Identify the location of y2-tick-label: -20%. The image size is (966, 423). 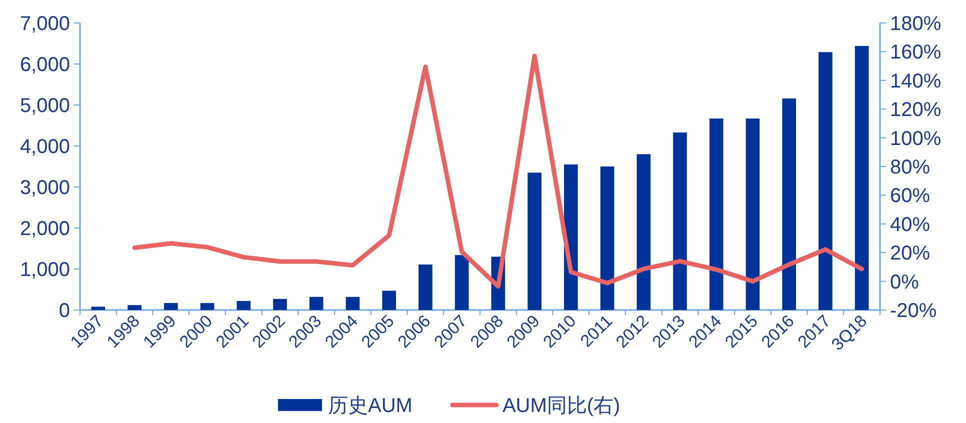
(913, 311).